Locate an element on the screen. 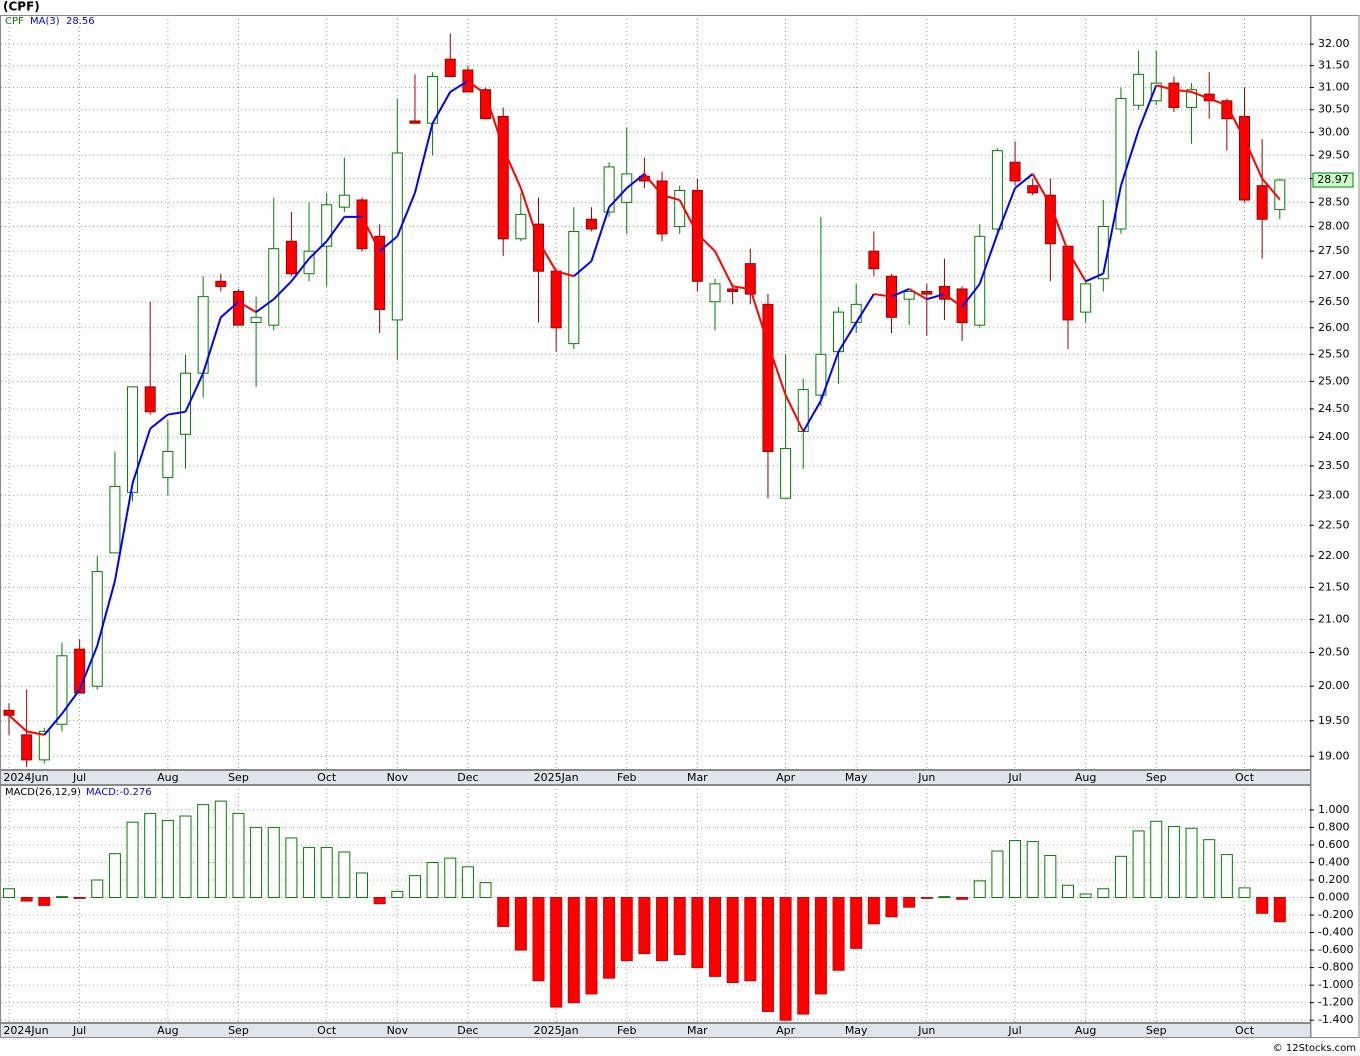 The height and width of the screenshot is (1056, 1360). x-tick-label: Sep is located at coordinates (238, 1030).